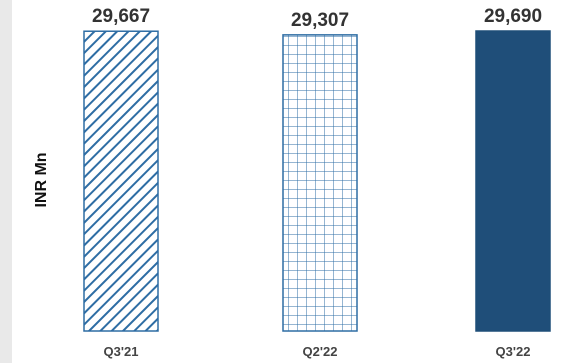  I want to click on value-label-2: 29,307, so click(320, 20).